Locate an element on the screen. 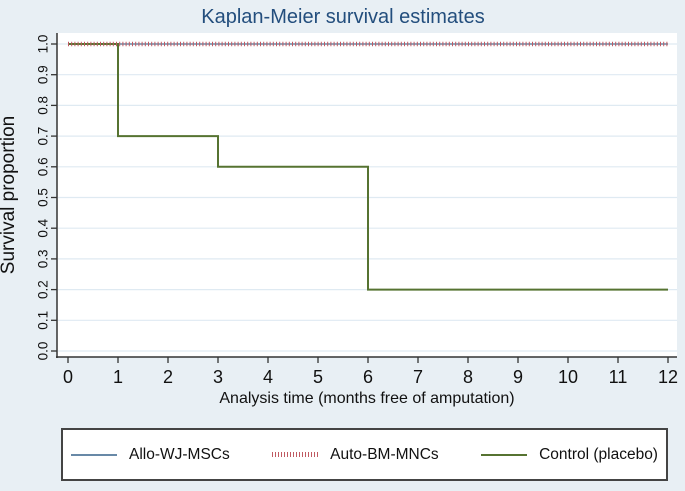  legend-entry: Control (placebo) is located at coordinates (569, 455).